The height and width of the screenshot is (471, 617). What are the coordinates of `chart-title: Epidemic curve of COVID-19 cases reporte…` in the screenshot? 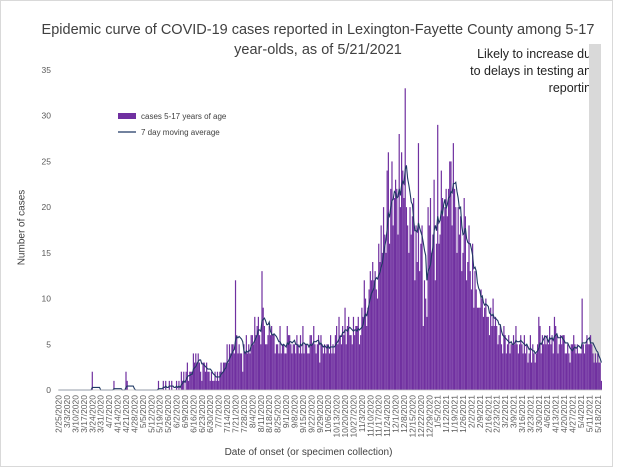 It's located at (318, 40).